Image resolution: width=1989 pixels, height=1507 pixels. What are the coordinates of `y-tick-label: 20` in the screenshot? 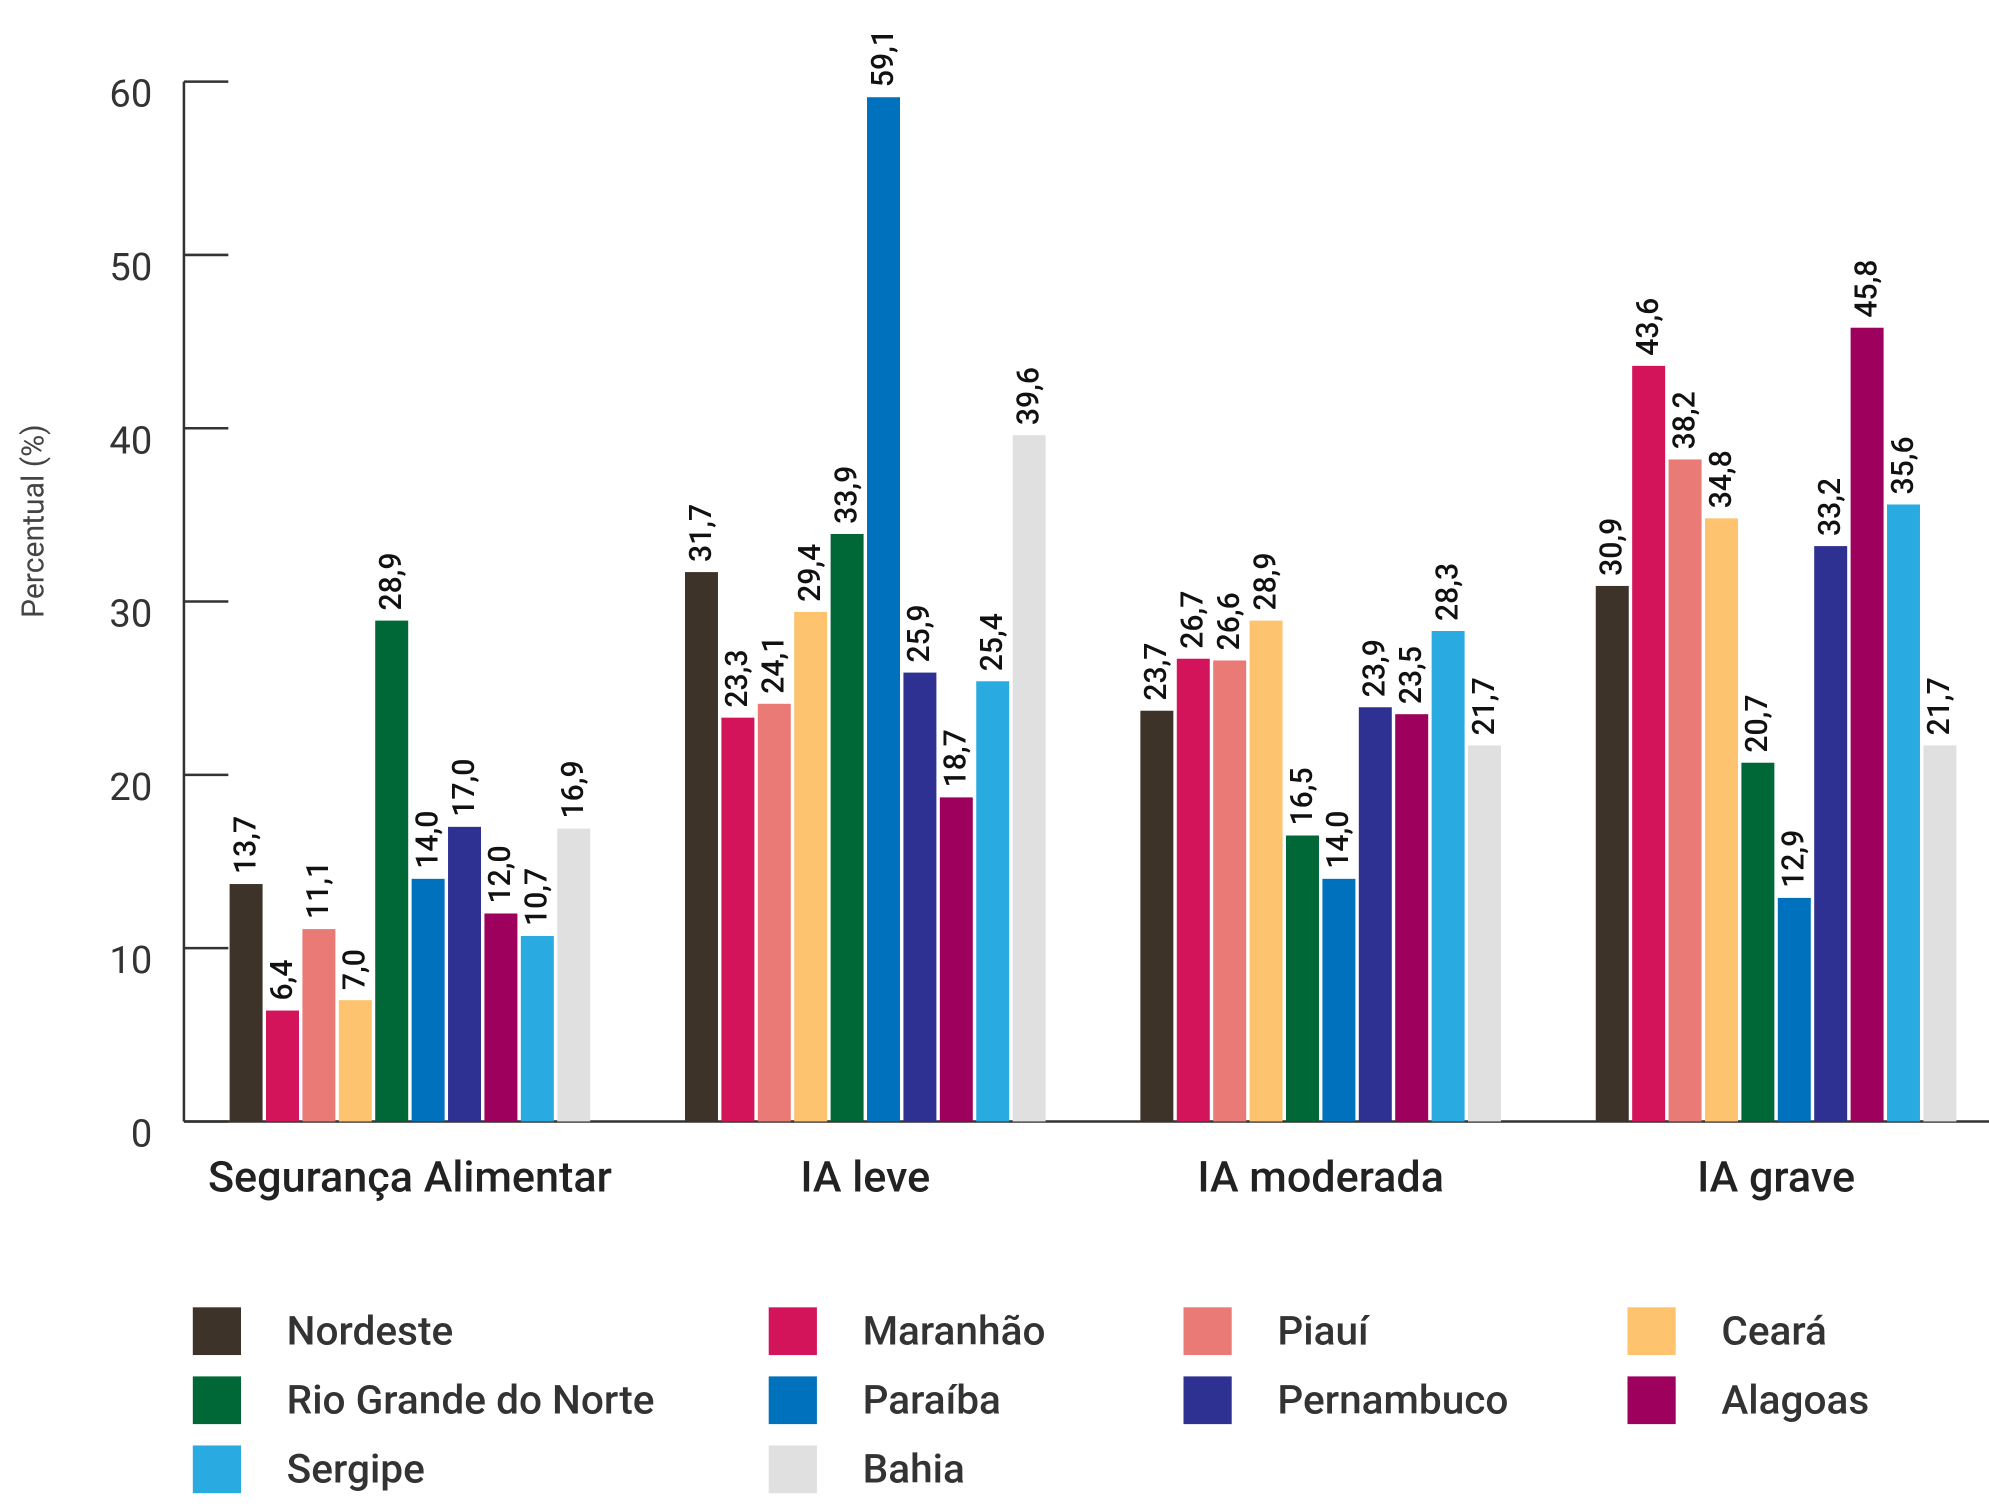 It's located at (130, 788).